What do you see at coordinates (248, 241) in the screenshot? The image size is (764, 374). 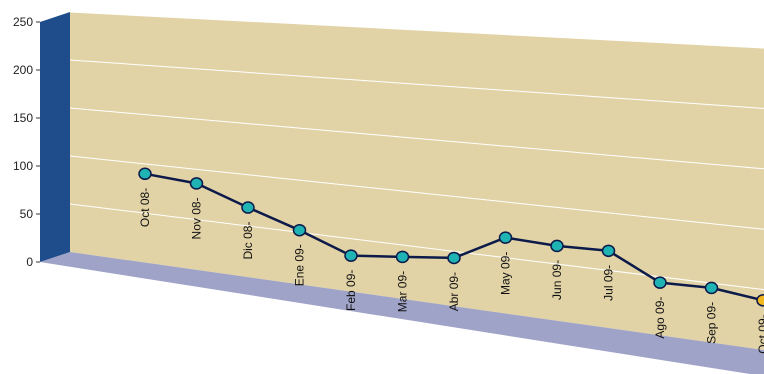 I see `x-tick-label: Dic 08-` at bounding box center [248, 241].